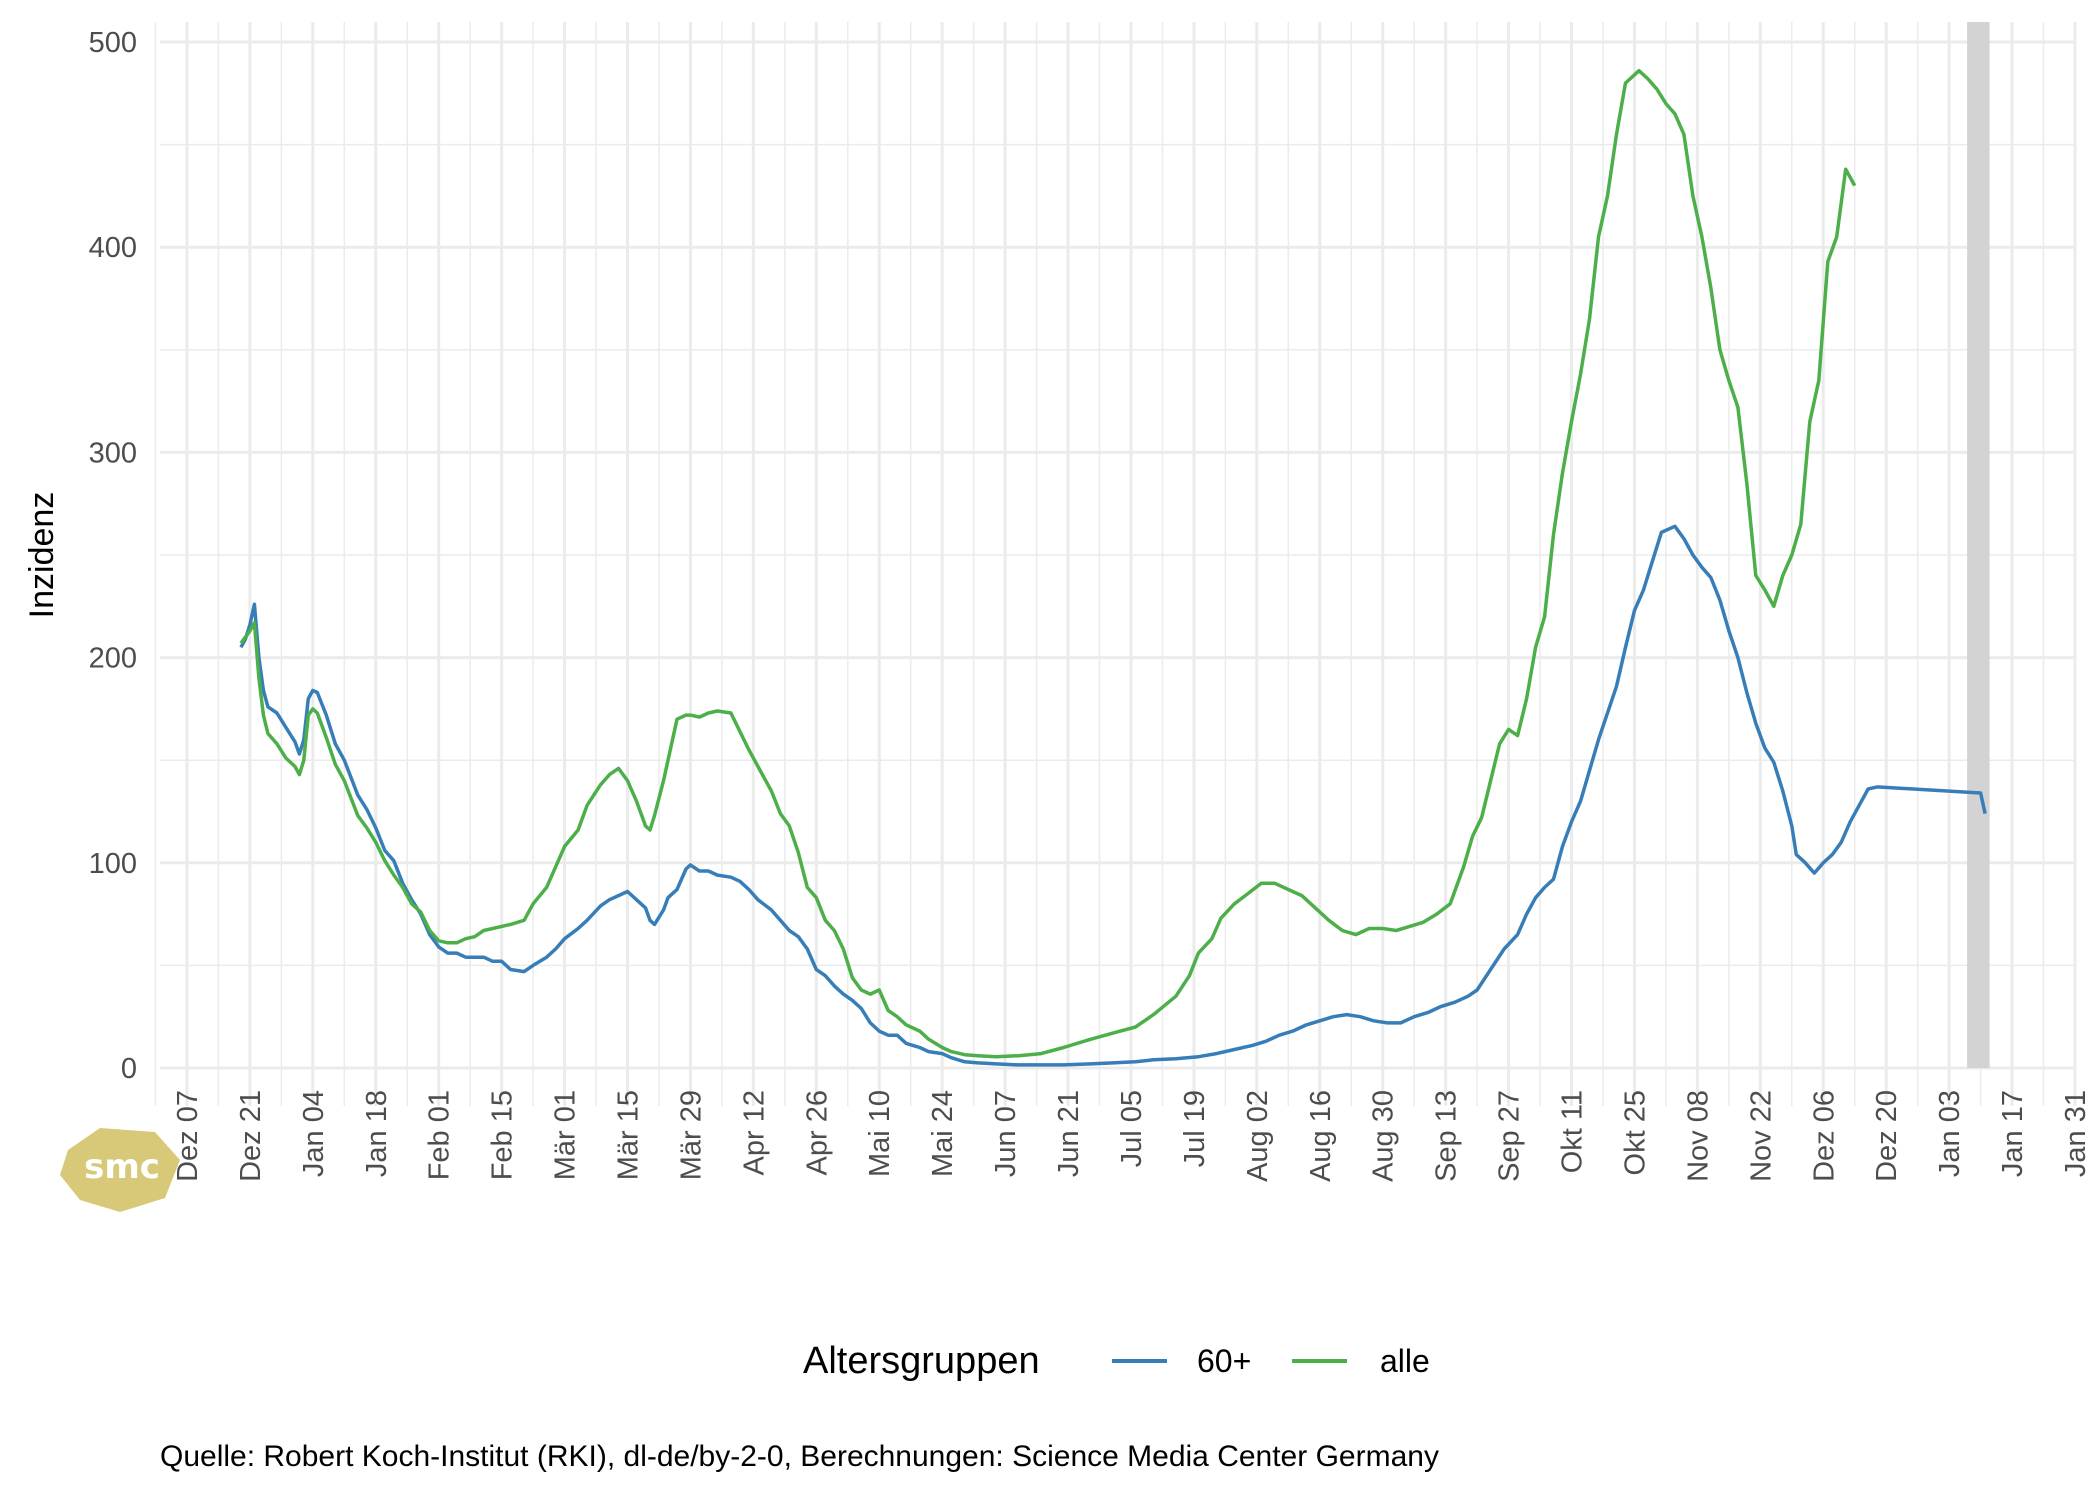 The image size is (2100, 1504). I want to click on shaded-band-layer, so click(1978, 545).